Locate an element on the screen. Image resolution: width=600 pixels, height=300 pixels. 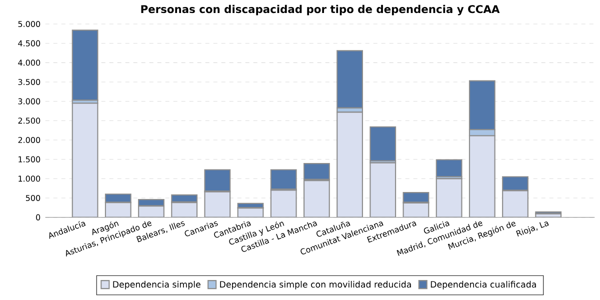
y-tick-label: 4.500 is located at coordinates (29, 43).